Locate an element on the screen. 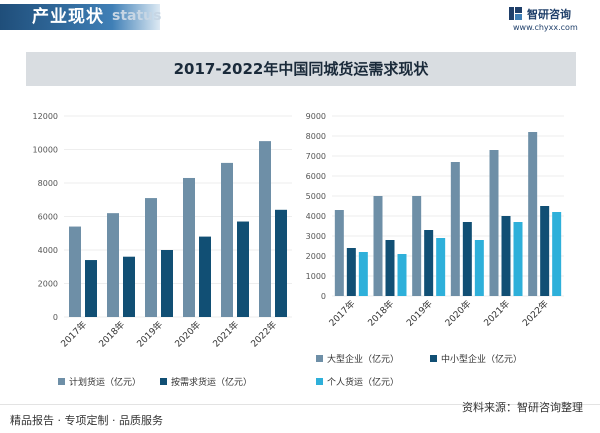 The image size is (600, 433). logo-name: 智研咨询 is located at coordinates (549, 14).